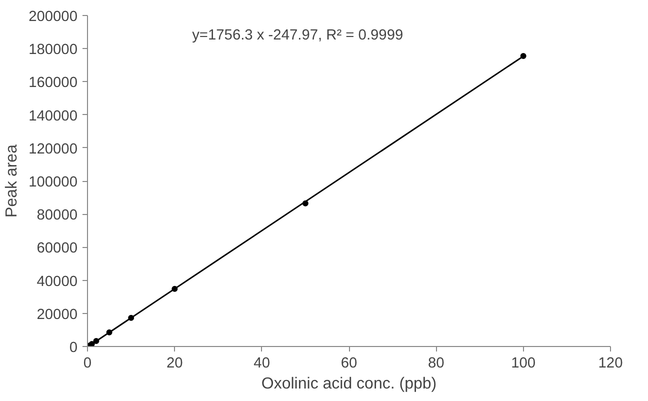 The width and height of the screenshot is (648, 401). I want to click on x-tick-label: 20, so click(174, 364).